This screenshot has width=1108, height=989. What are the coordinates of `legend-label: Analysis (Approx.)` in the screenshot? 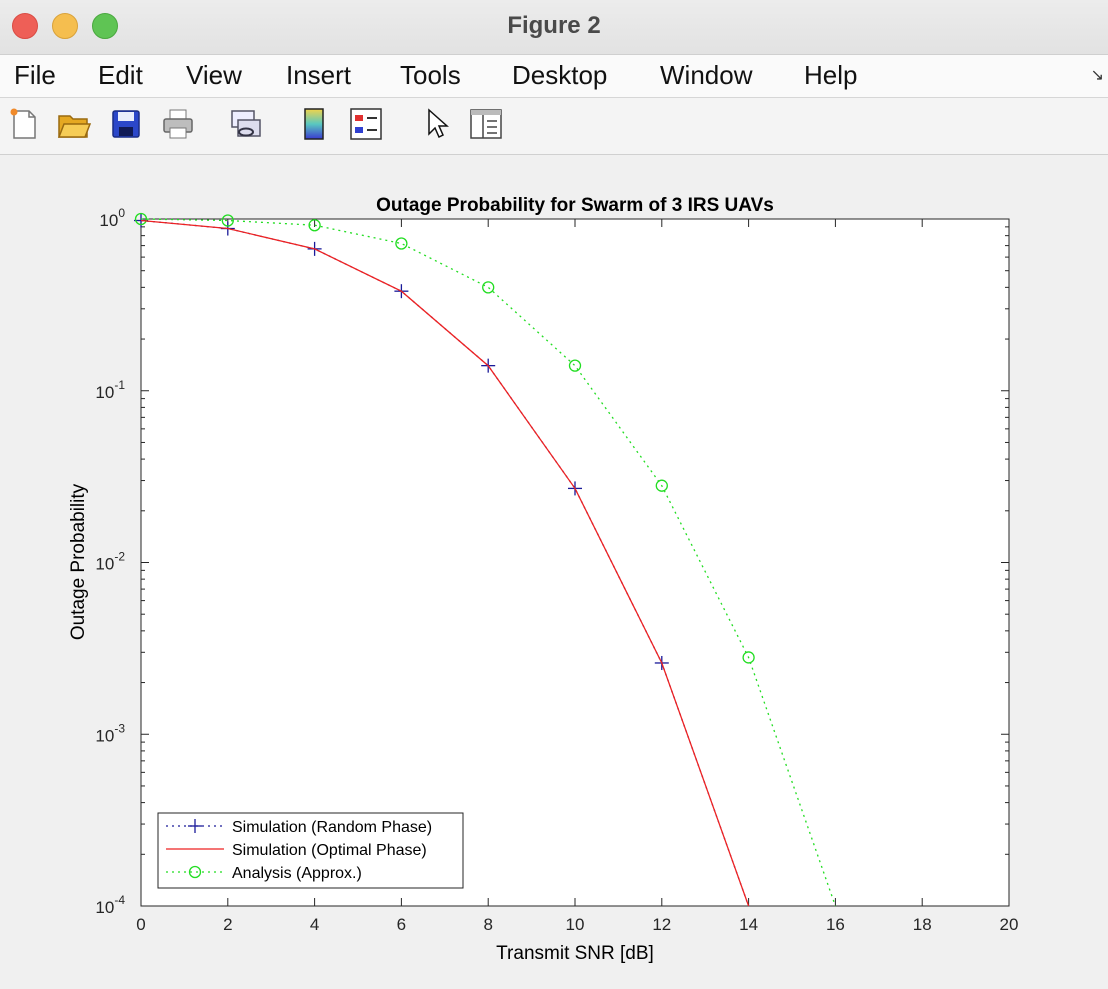 It's located at (297, 873).